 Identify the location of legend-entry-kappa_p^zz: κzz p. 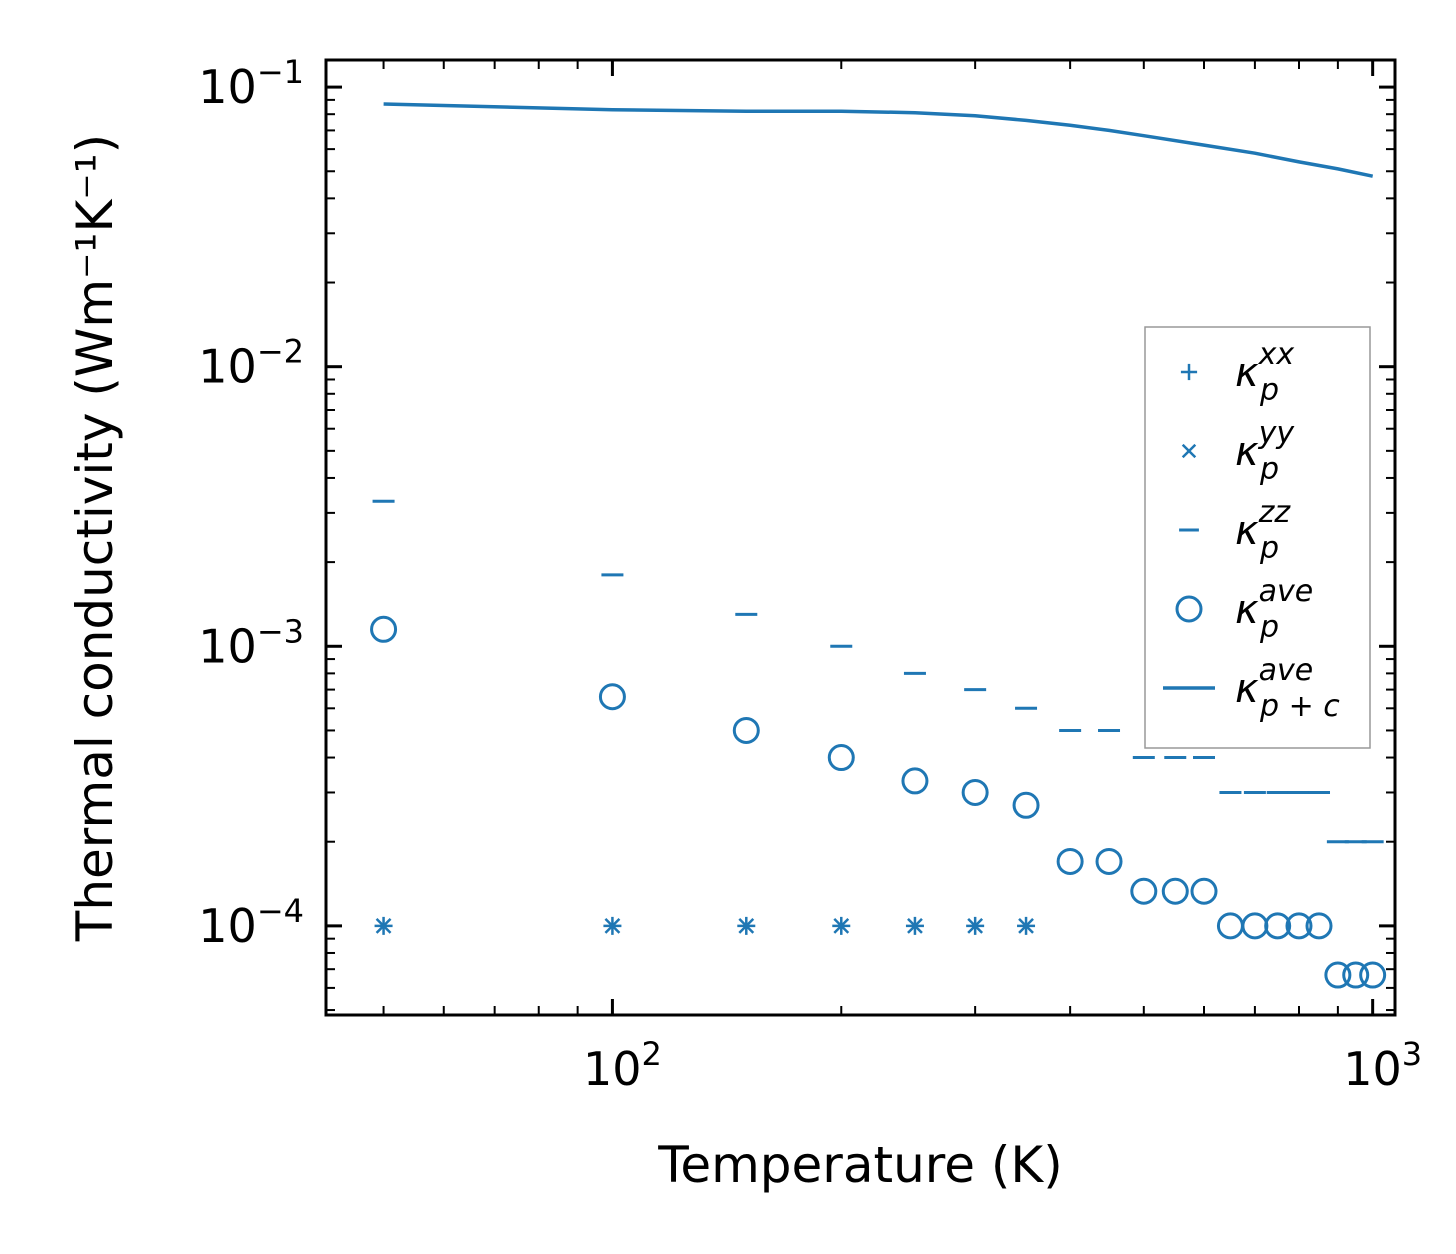
(1235, 530).